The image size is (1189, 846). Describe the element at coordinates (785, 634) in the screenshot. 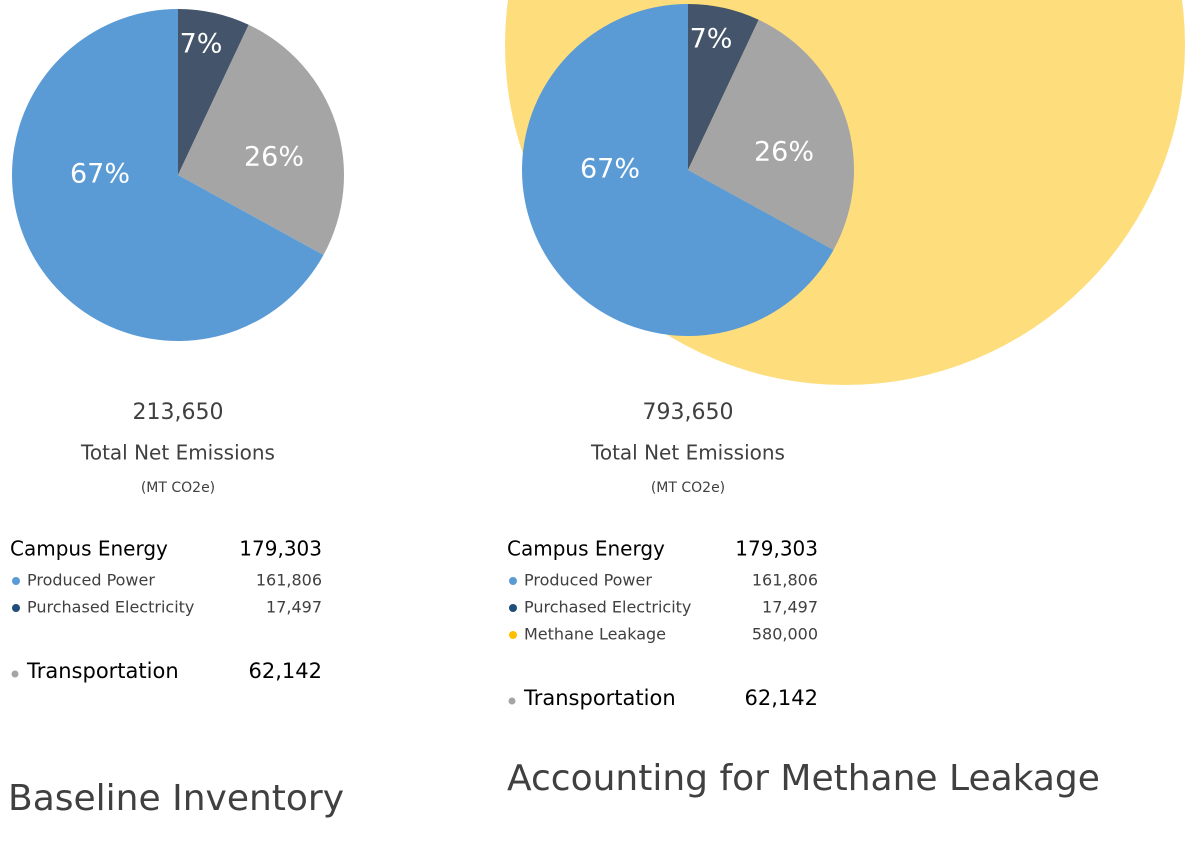

I see `legend-item-value: 580,000` at that location.